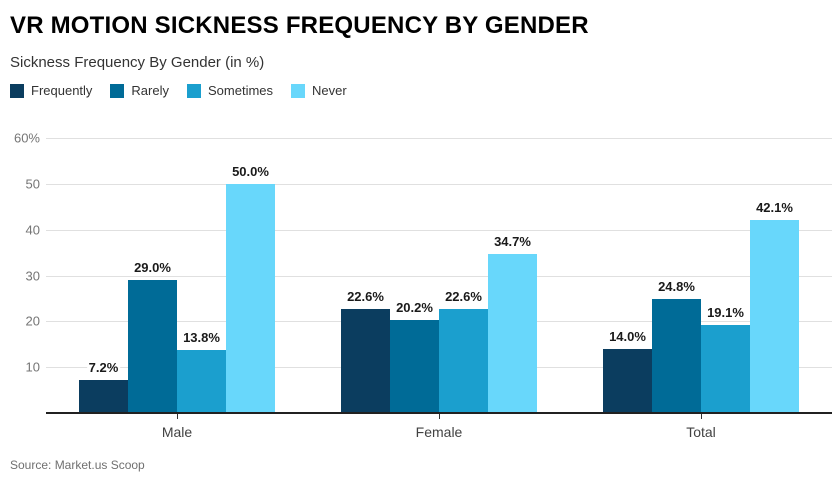 This screenshot has width=840, height=490. I want to click on x-axis-line, so click(439, 413).